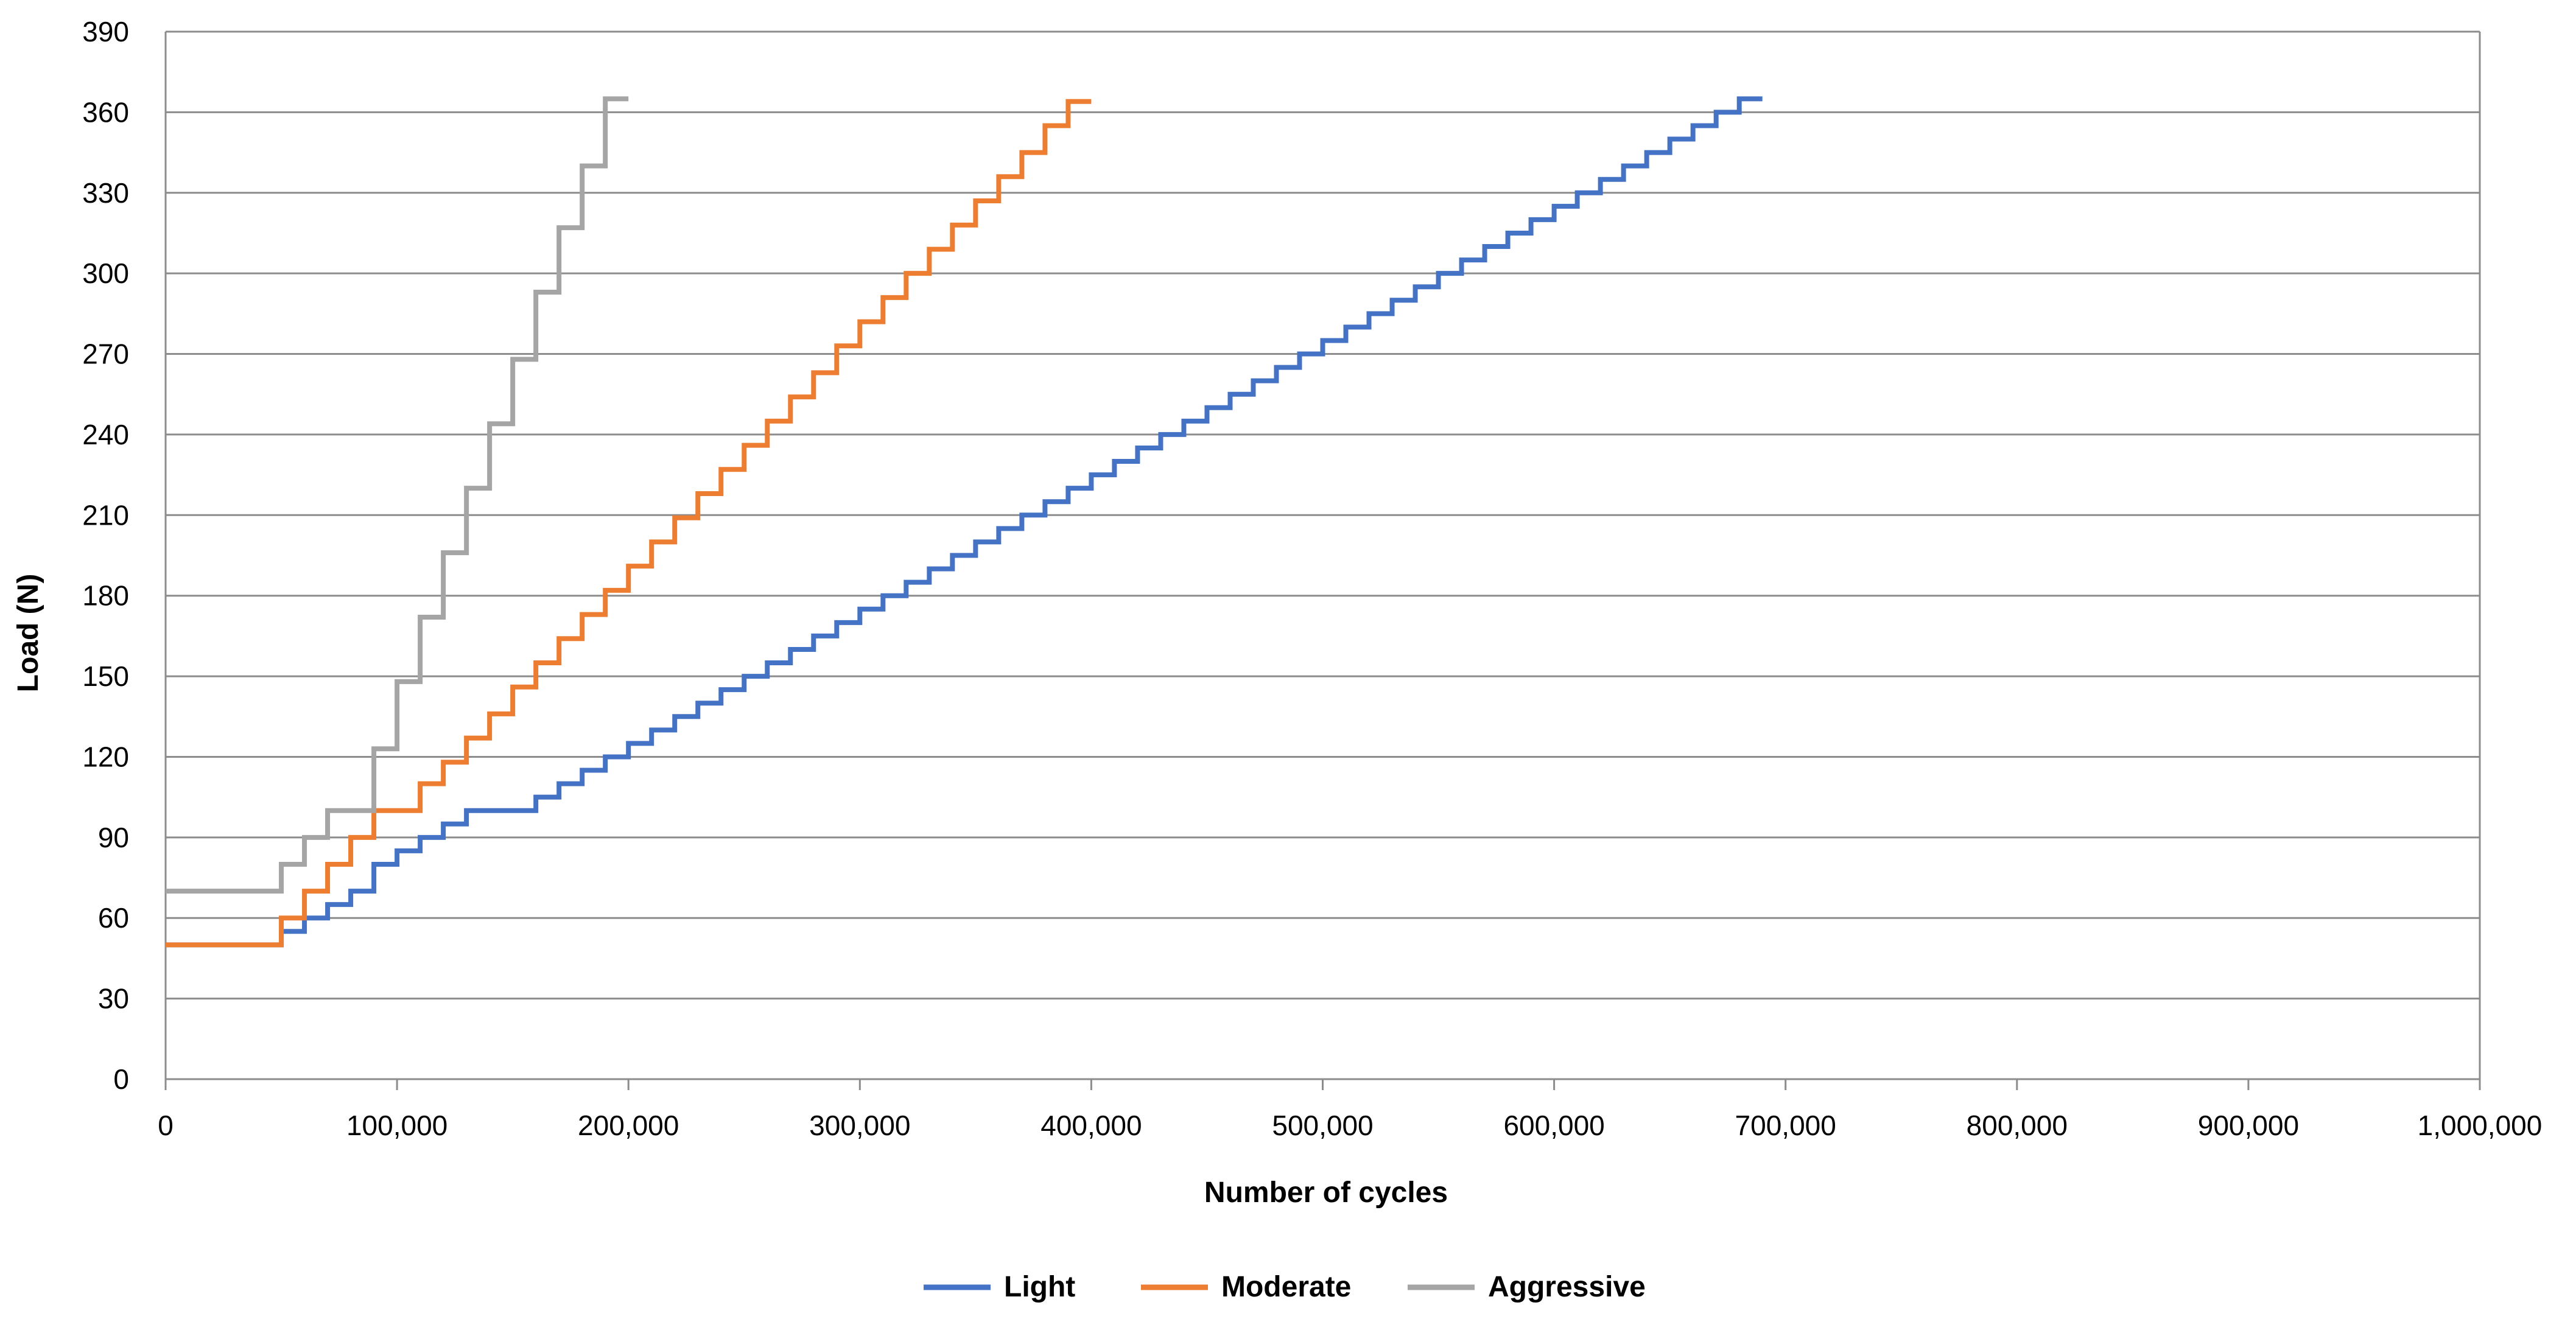 The image size is (2576, 1336). What do you see at coordinates (397, 495) in the screenshot?
I see `series-line-aggressive` at bounding box center [397, 495].